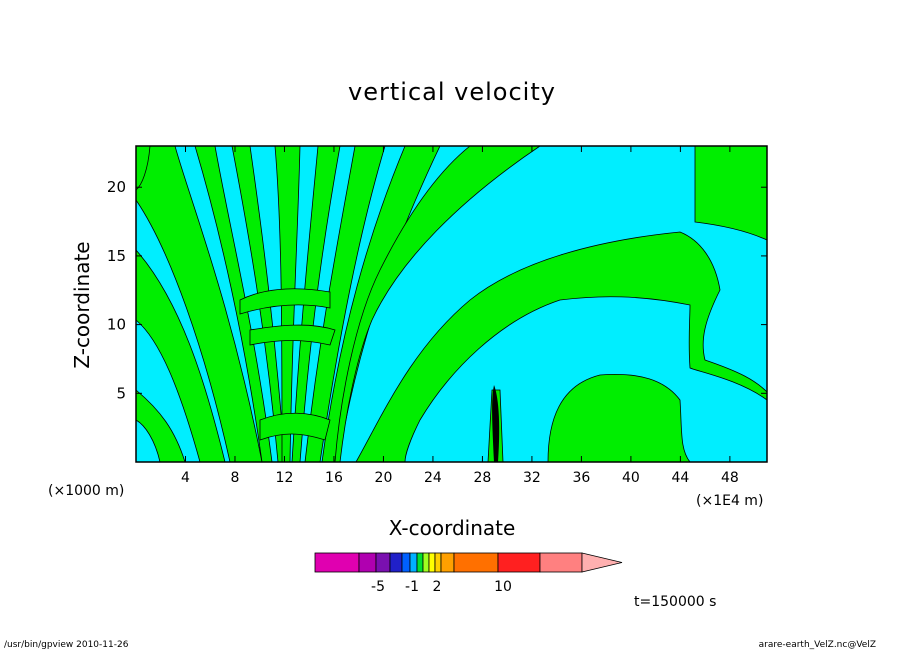 The width and height of the screenshot is (904, 654). I want to click on x-tick-label: 36, so click(581, 478).